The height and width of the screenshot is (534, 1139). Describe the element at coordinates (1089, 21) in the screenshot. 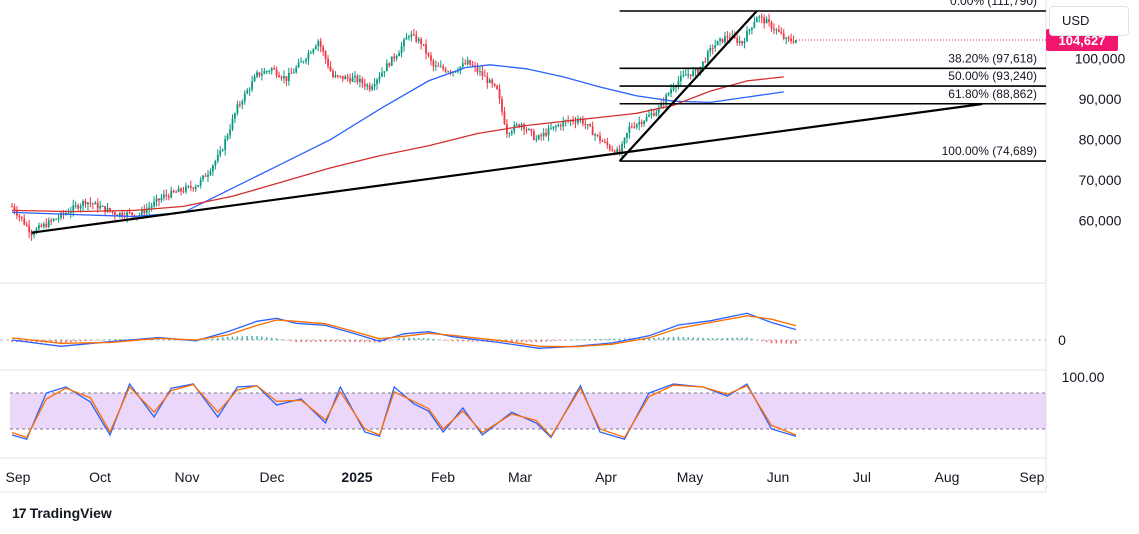

I see `currency-selector: USD` at that location.